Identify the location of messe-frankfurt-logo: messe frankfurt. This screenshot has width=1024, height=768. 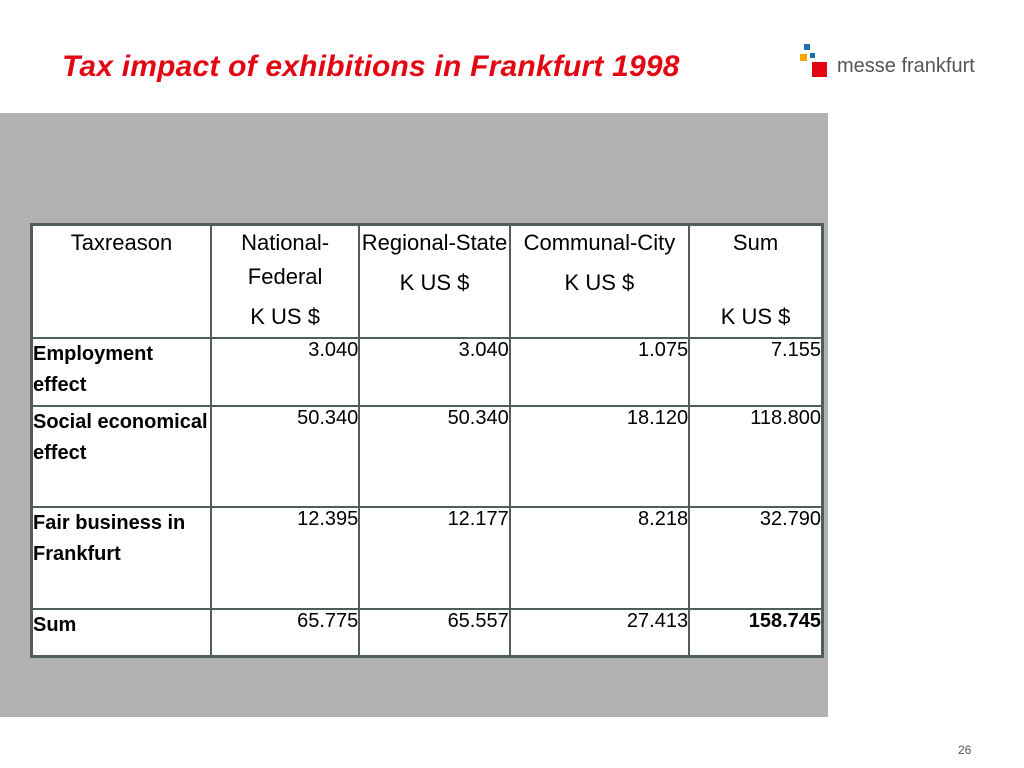
(887, 64).